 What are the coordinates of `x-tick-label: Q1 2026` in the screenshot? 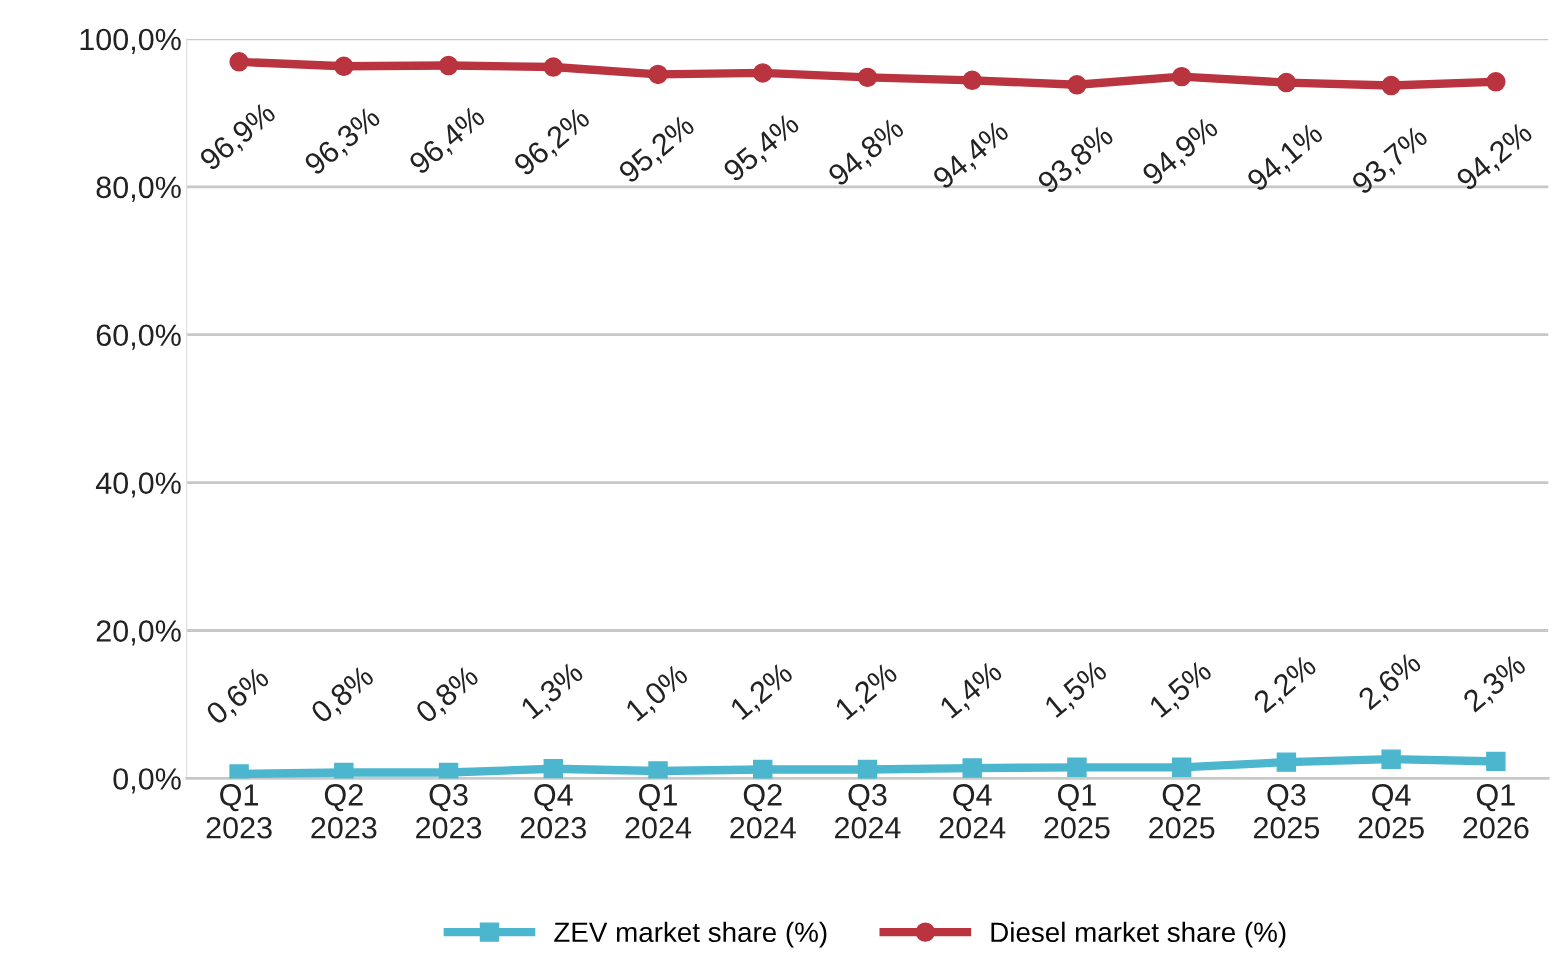 It's located at (1496, 811).